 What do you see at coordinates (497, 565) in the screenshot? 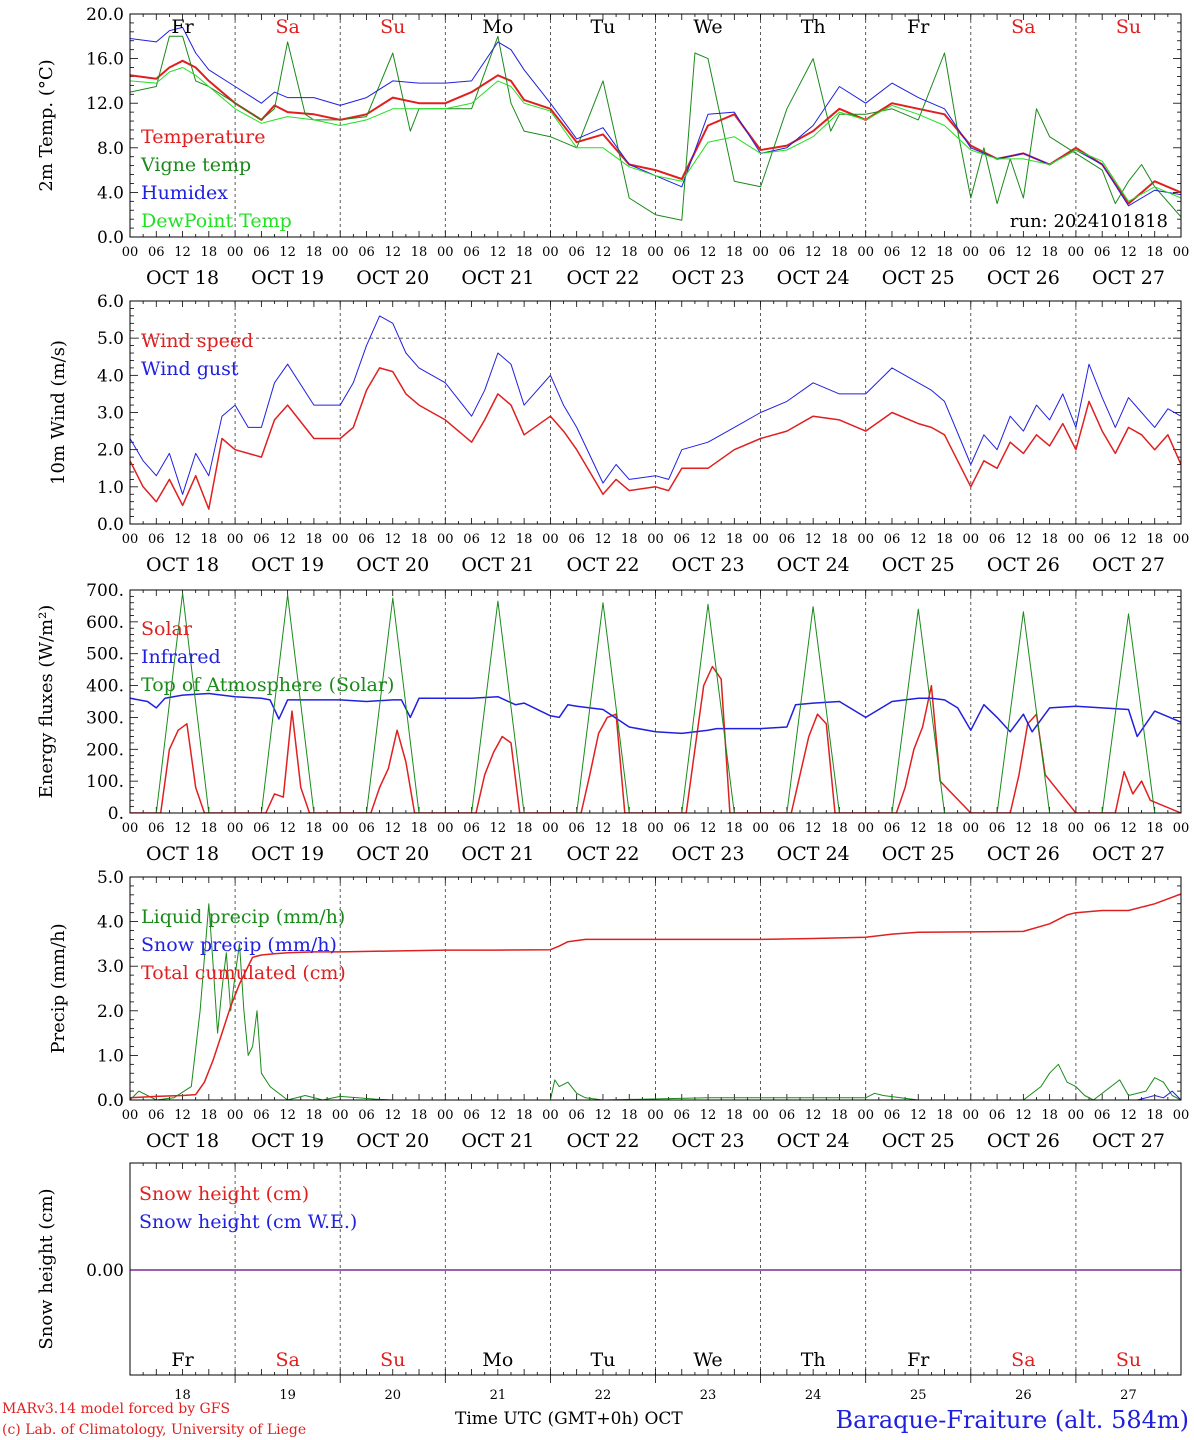
I see `date-label: OCT 21` at bounding box center [497, 565].